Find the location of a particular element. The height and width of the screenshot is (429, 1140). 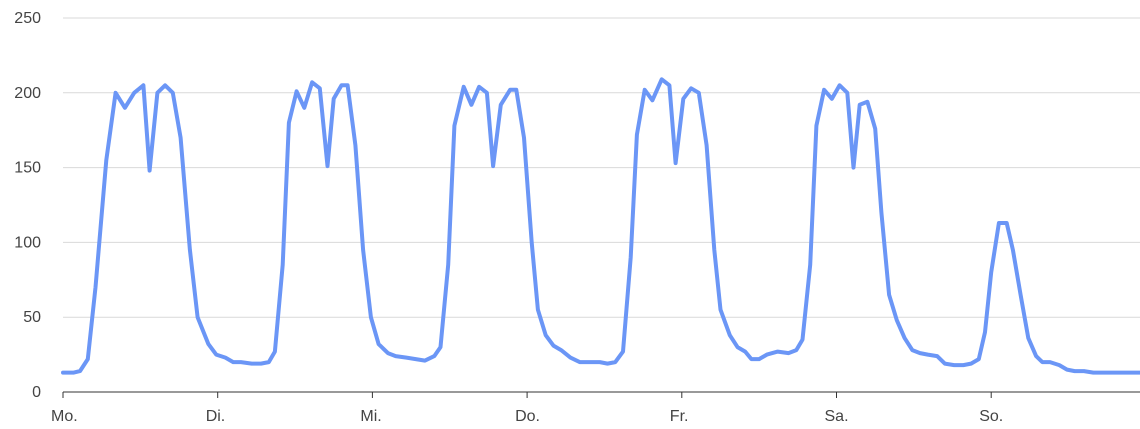

y-tick-label: 200 is located at coordinates (27, 93).